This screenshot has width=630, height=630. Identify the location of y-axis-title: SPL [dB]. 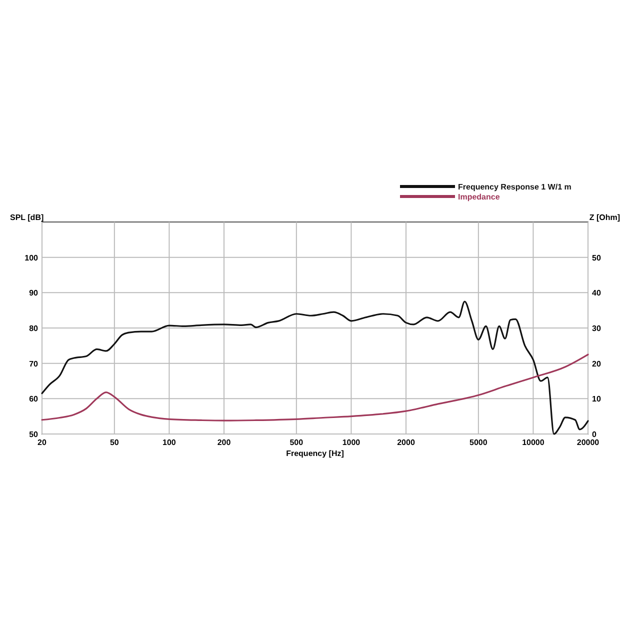
(27, 217).